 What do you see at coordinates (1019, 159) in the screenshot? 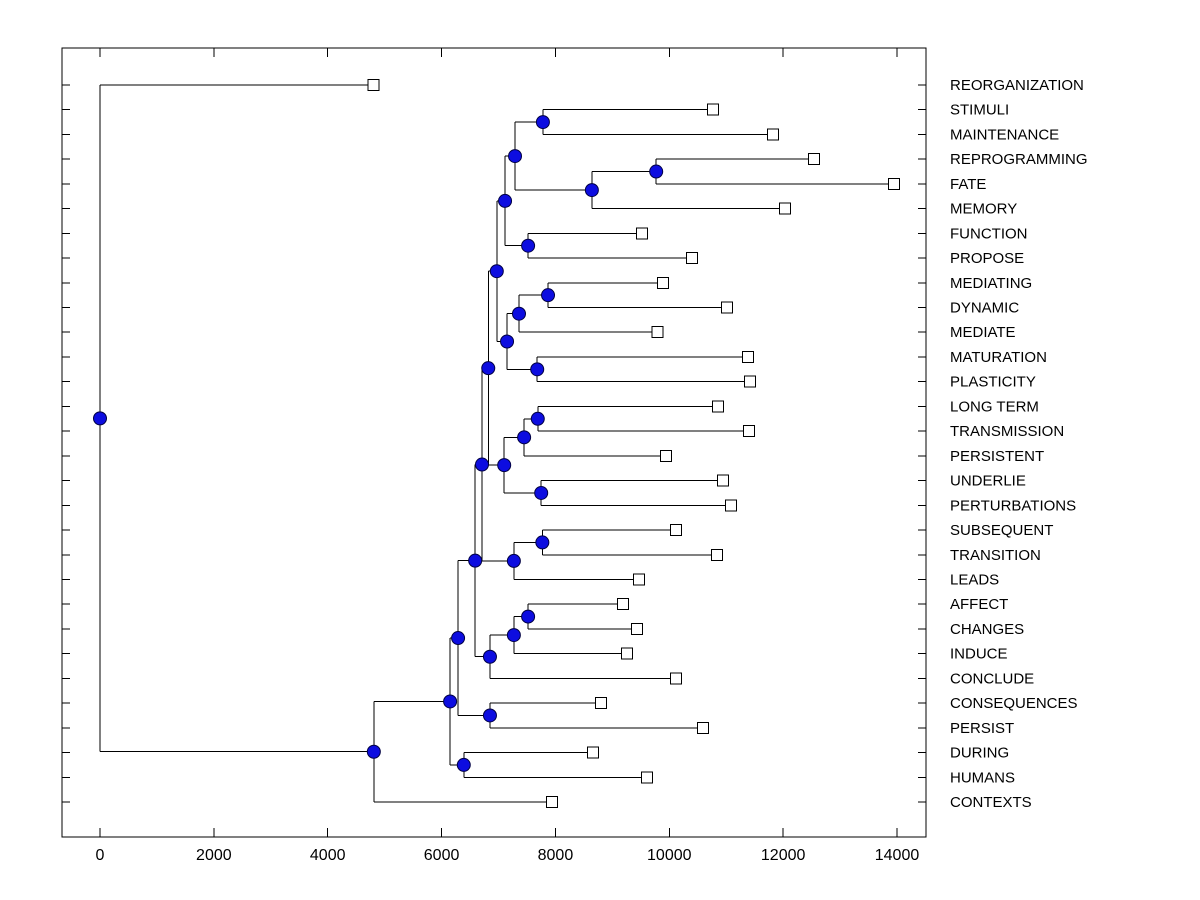
I see `leaf-label: REPROGRAMMING` at bounding box center [1019, 159].